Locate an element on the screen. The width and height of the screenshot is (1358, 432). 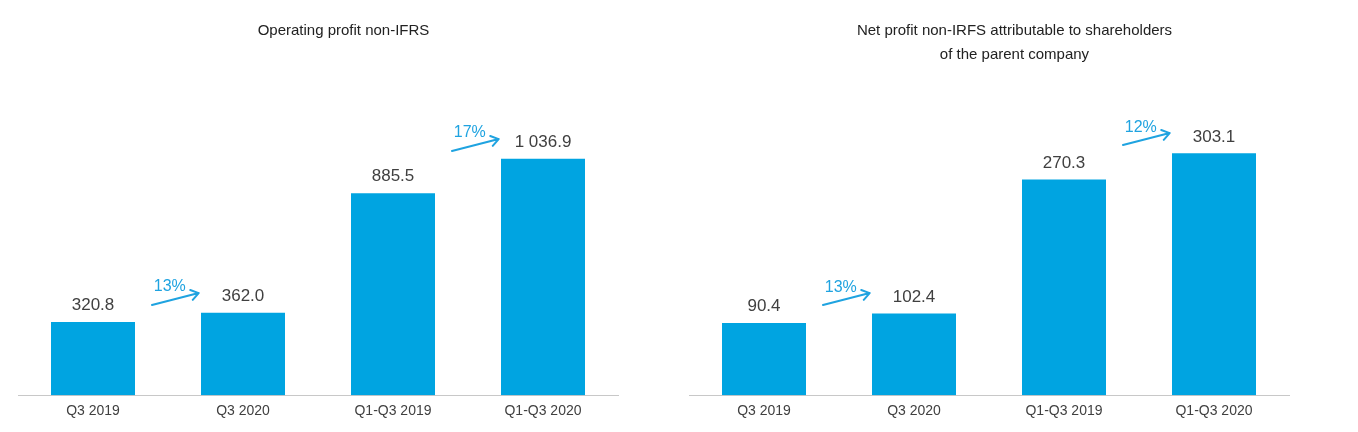
data-label: 362.0 is located at coordinates (243, 295).